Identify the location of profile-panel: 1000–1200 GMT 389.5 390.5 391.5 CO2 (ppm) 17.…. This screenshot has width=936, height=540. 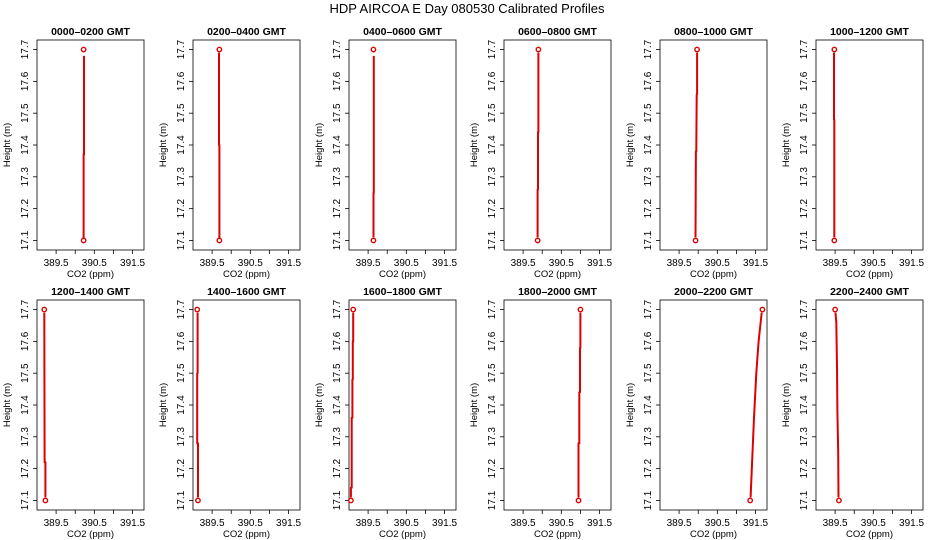
(852, 153).